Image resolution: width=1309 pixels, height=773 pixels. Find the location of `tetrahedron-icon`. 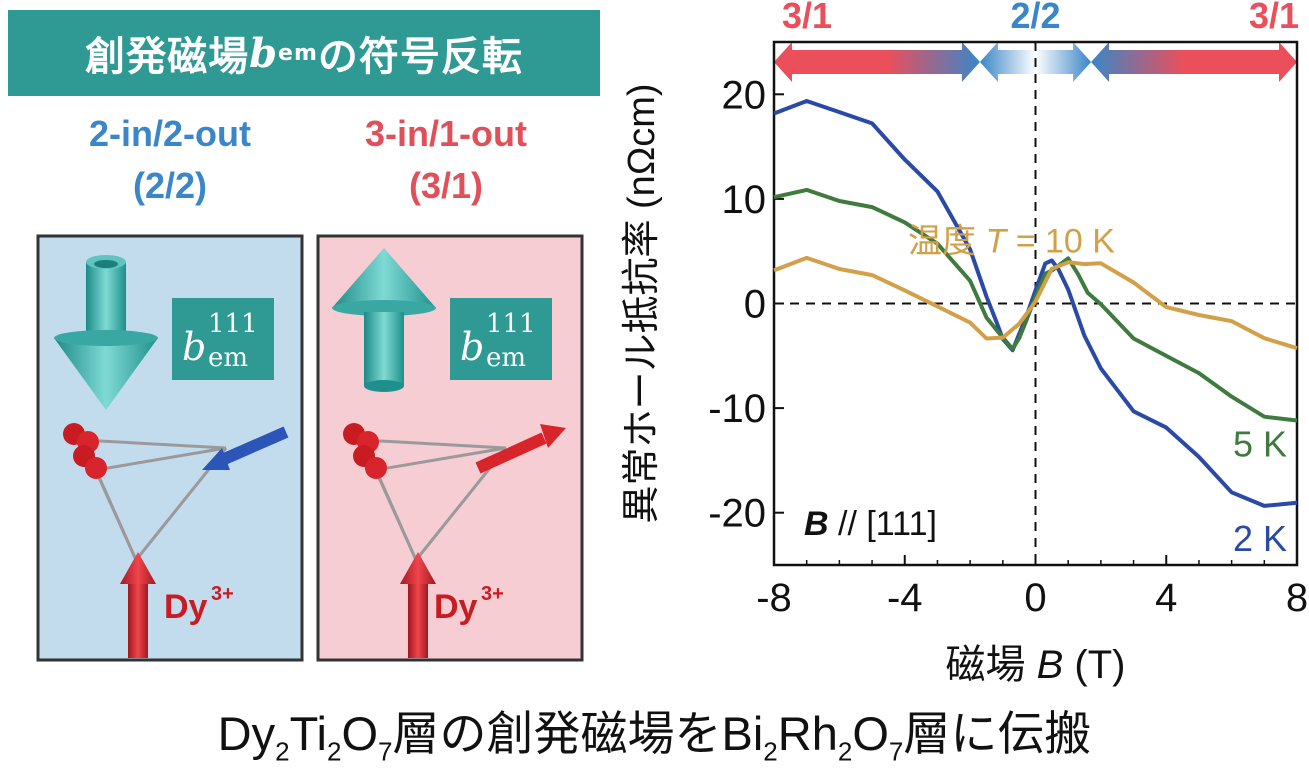

tetrahedron-icon is located at coordinates (434, 499).